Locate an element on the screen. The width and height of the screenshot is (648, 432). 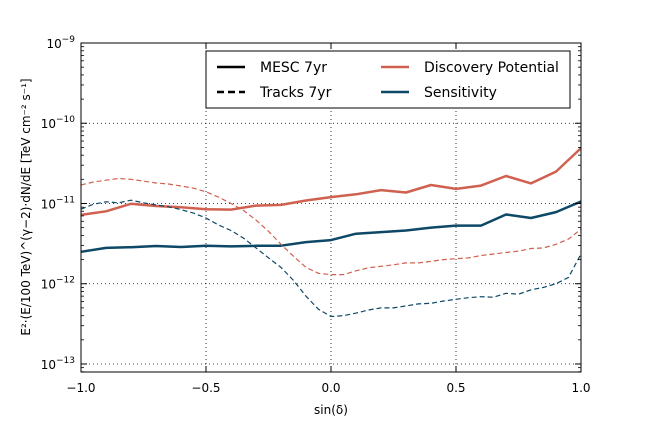
x-tick-label: −1.0 is located at coordinates (80, 388).